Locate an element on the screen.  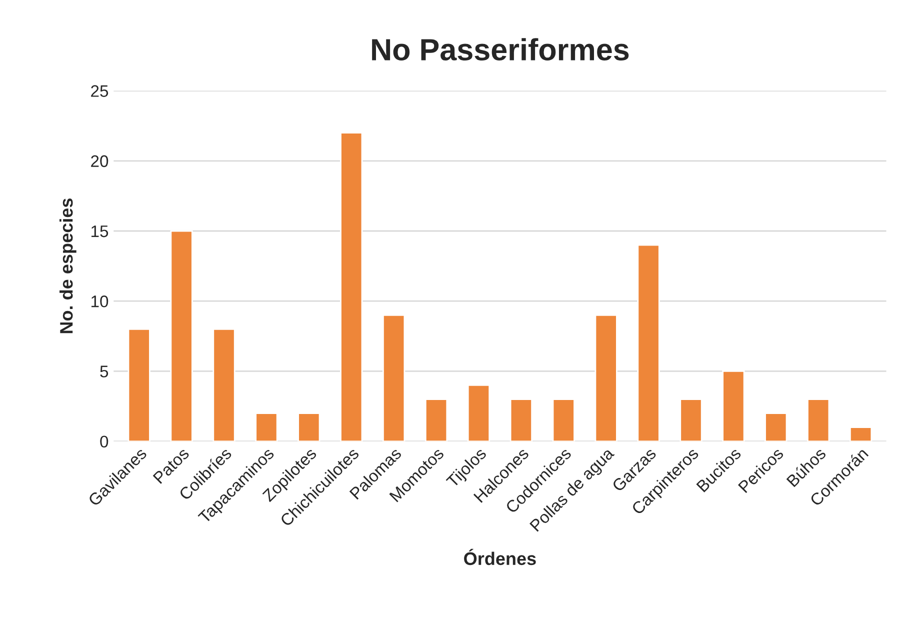
x-axis-title: Órdenes is located at coordinates (500, 557).